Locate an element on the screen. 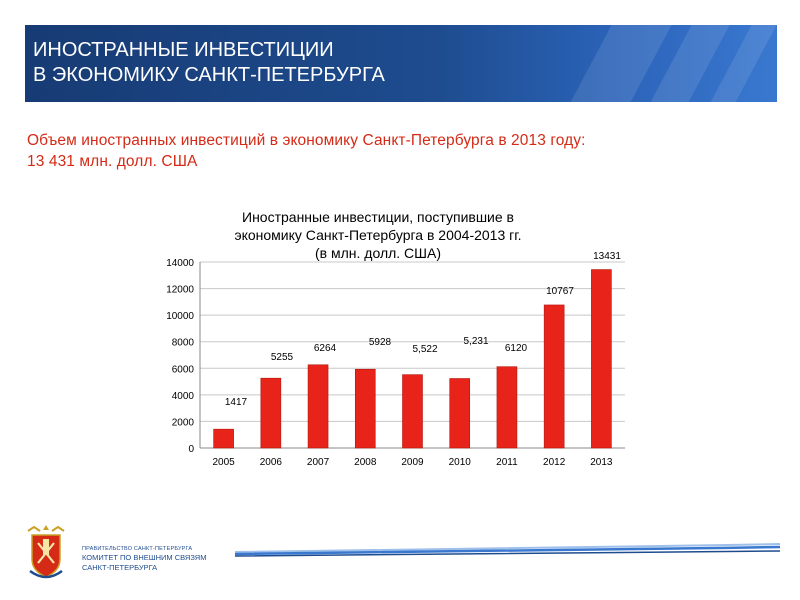  x-tick-label: 2010 is located at coordinates (460, 462).